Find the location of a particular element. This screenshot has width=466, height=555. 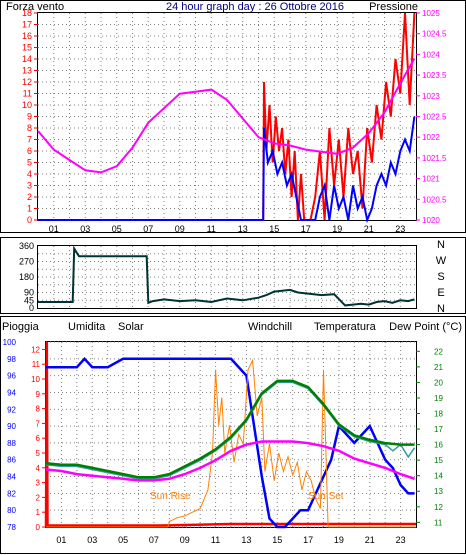

temp-tick-label: 20 is located at coordinates (438, 382).